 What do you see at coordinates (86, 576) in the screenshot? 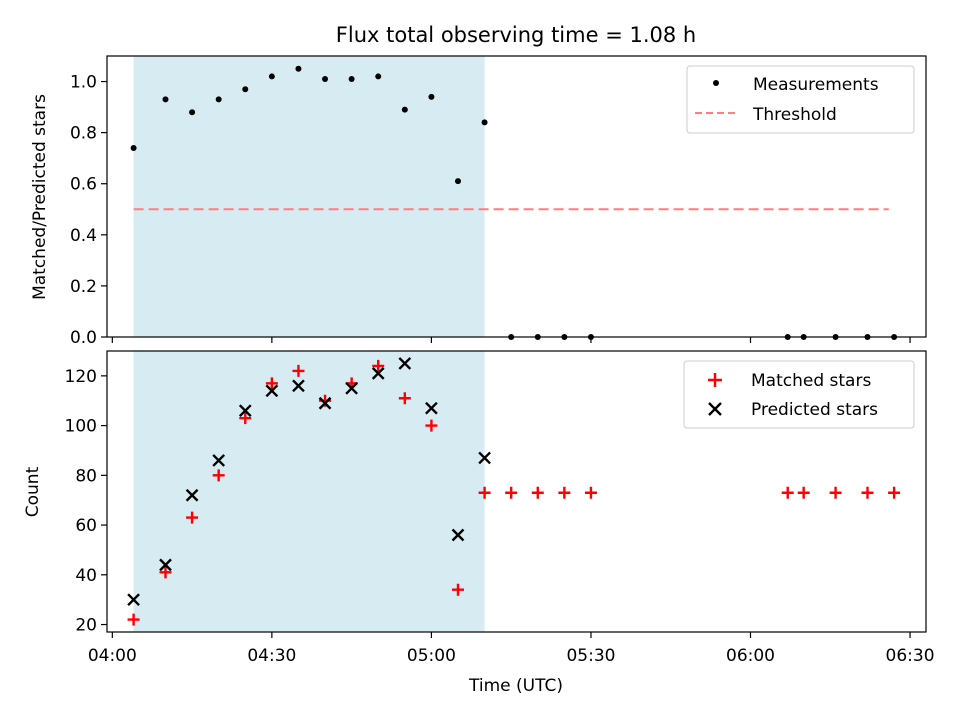
I see `bottom-y-tick-label: 40` at bounding box center [86, 576].